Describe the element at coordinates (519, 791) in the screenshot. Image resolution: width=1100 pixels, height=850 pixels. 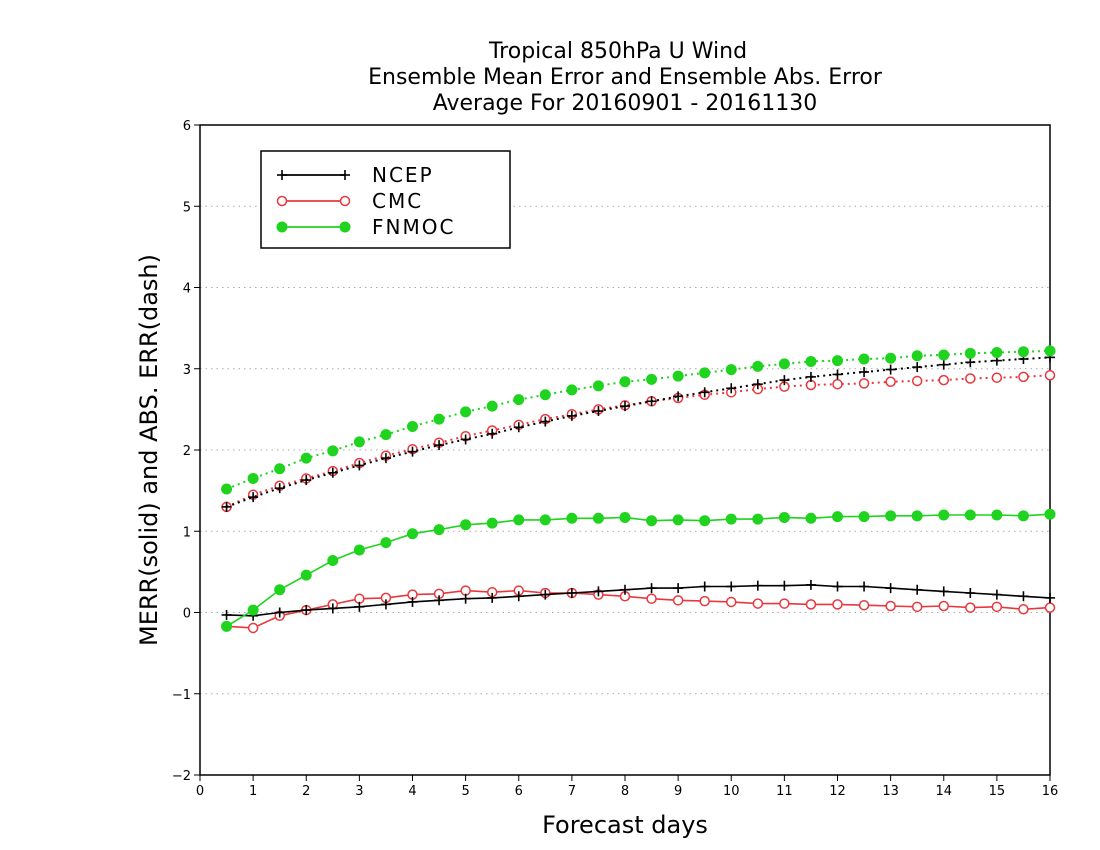
I see `x-tick-label: 6` at that location.